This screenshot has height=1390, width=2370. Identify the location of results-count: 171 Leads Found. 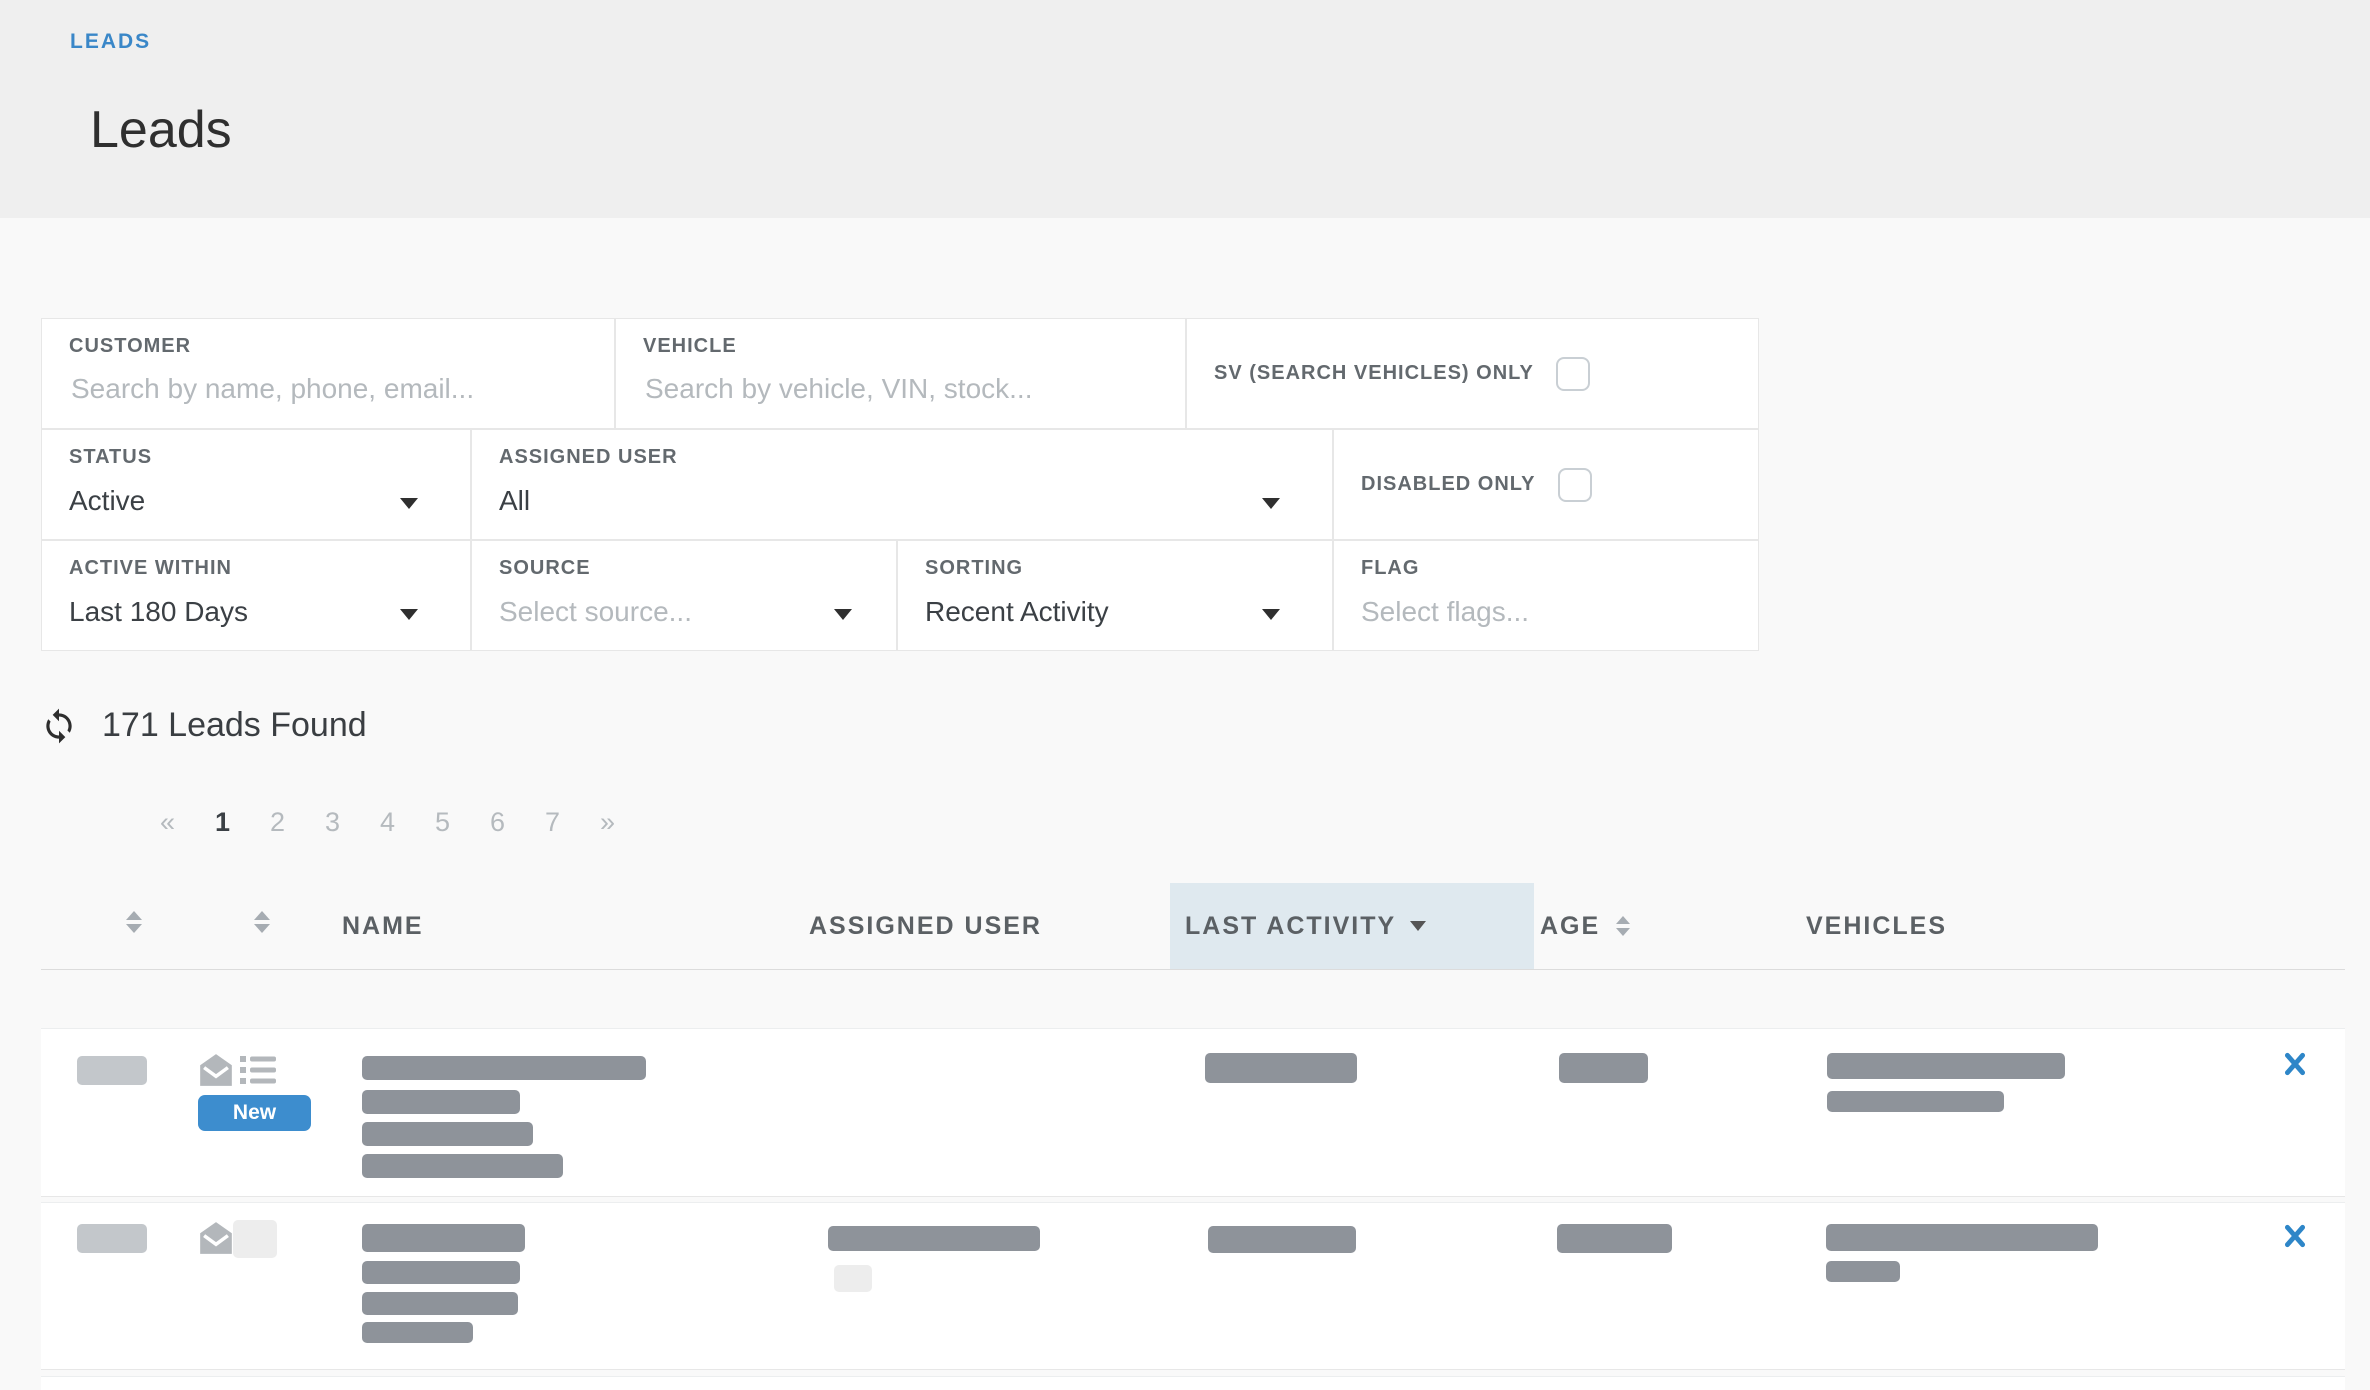
(234, 725).